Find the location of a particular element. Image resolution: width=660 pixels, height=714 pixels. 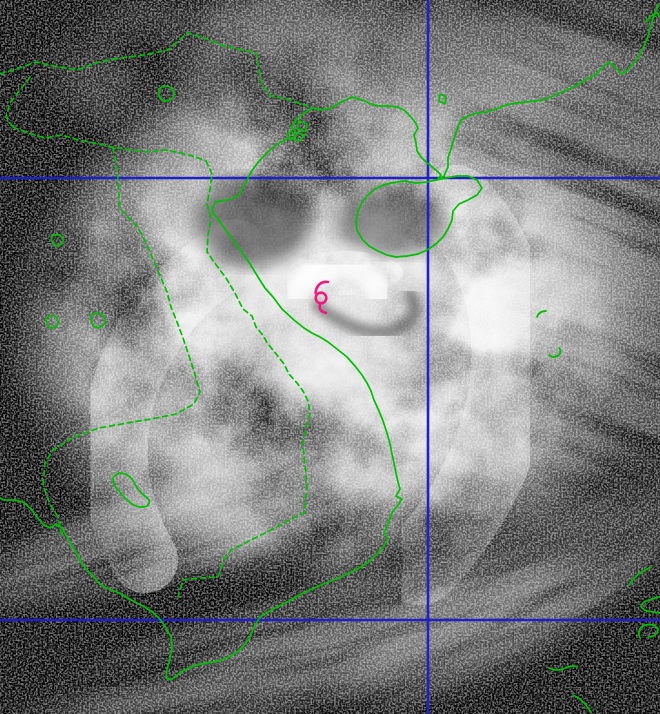

storm-marker-top-hook is located at coordinates (322, 287).